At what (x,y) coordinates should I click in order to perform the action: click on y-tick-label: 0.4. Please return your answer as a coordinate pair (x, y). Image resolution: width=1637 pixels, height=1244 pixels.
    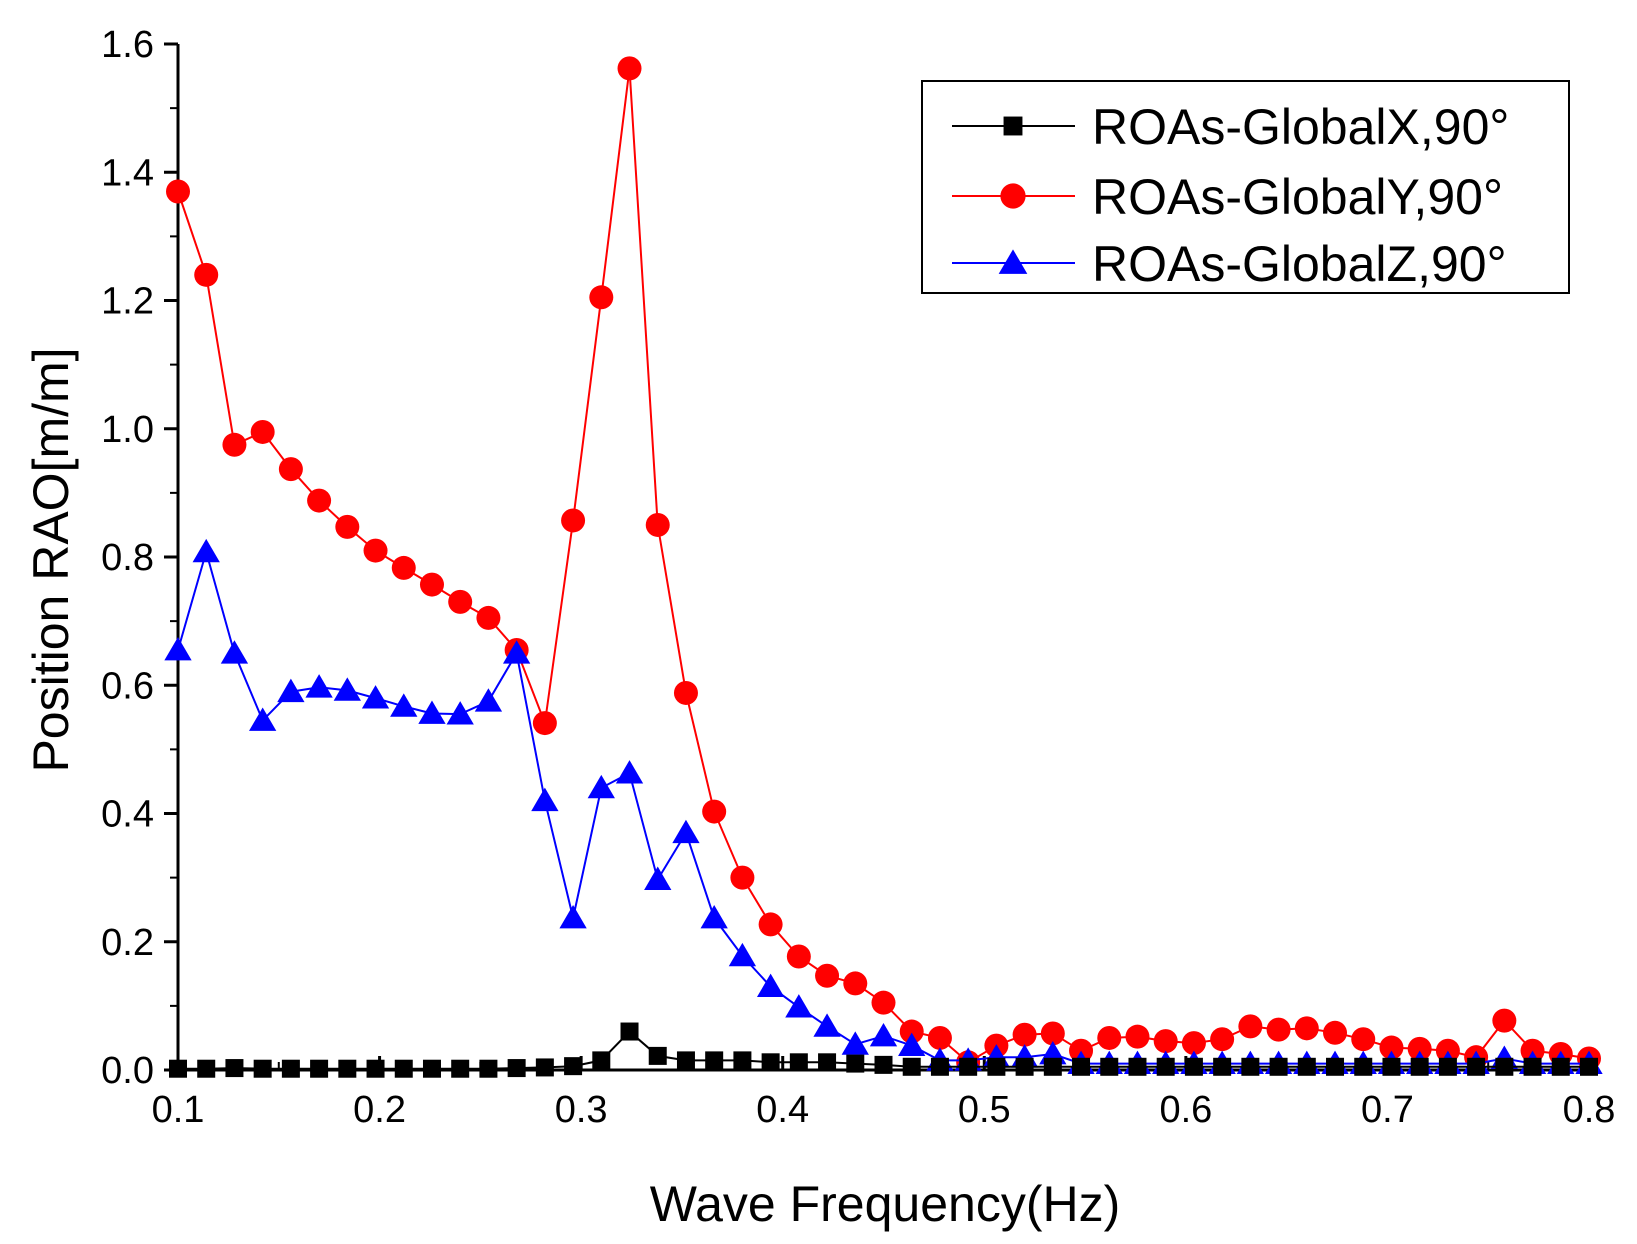
    Looking at the image, I should click on (127, 815).